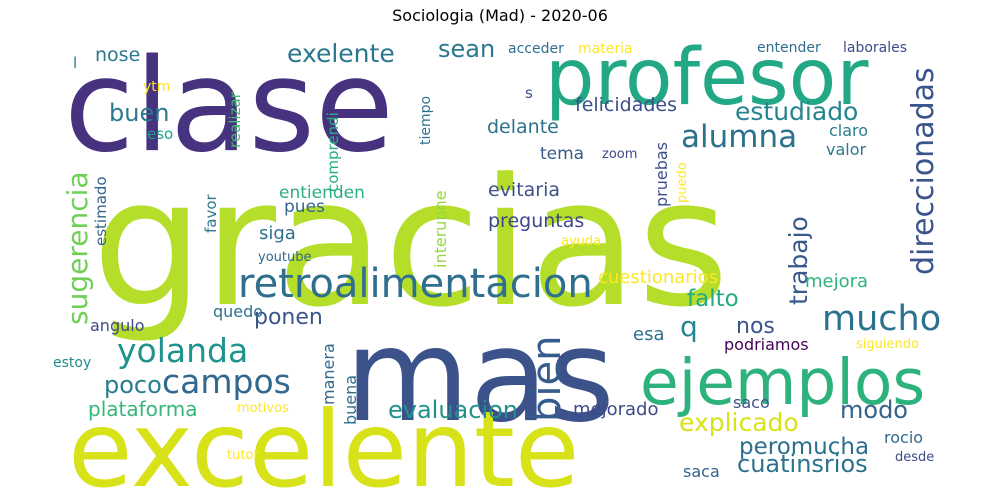 This screenshot has height=500, width=1000. I want to click on word-manera: manera, so click(328, 374).